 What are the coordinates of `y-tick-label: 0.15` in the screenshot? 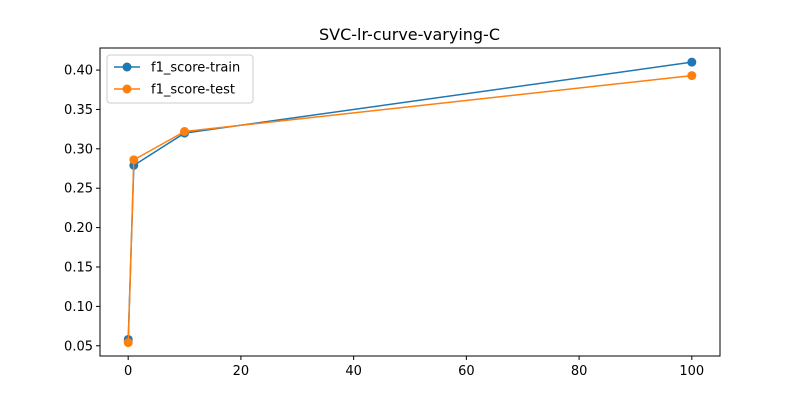 It's located at (78, 267).